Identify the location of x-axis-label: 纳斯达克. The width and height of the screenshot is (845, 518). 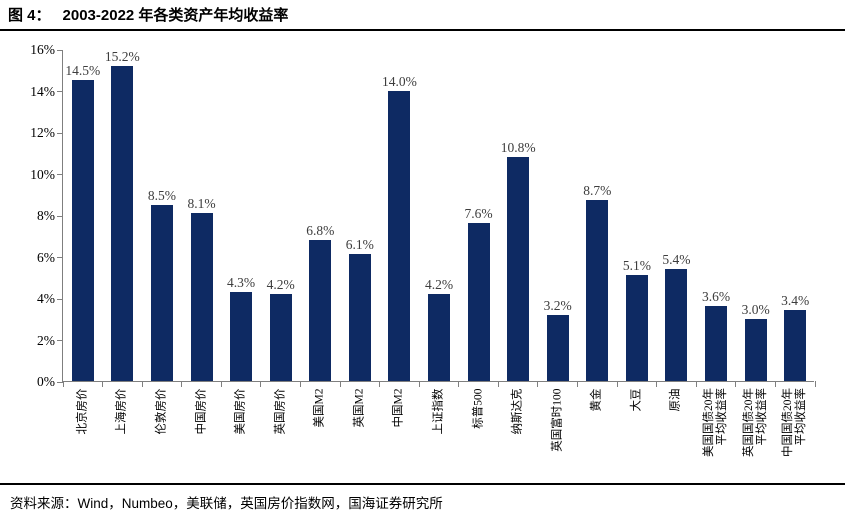
(517, 411).